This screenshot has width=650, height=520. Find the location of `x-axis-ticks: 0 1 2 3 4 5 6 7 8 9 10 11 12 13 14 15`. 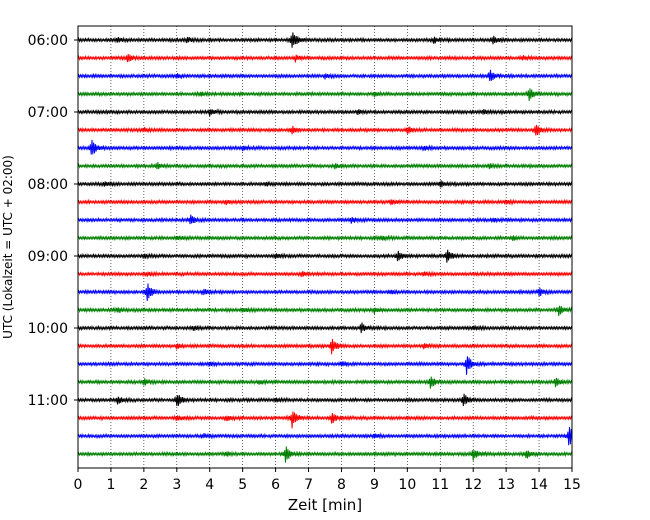

x-axis-ticks: 0 1 2 3 4 5 6 7 8 9 10 11 12 13 14 15 is located at coordinates (327, 480).